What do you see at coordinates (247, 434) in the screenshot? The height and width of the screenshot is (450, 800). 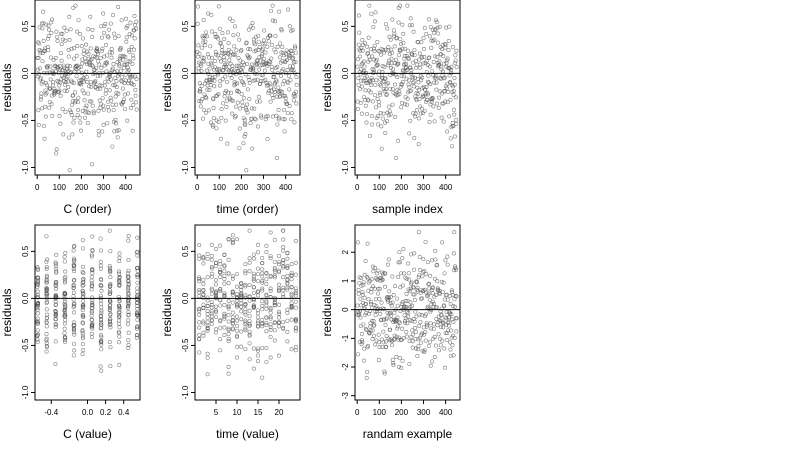 I see `x-axis-label: time (value)` at bounding box center [247, 434].